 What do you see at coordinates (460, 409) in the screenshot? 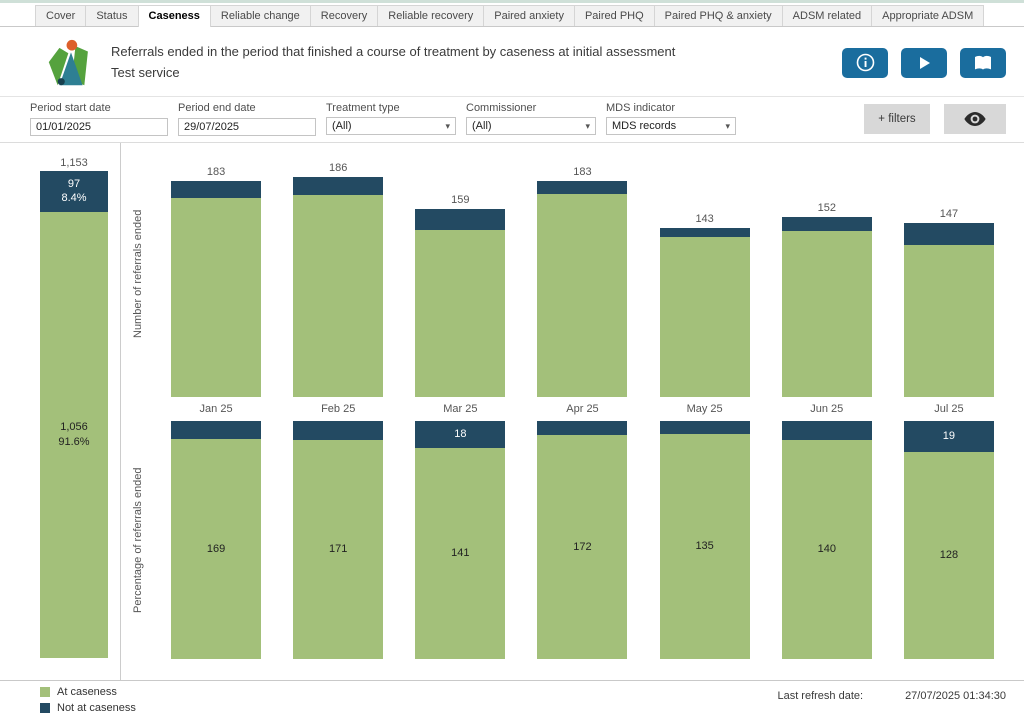
I see `month-axis-label: Mar 25` at bounding box center [460, 409].